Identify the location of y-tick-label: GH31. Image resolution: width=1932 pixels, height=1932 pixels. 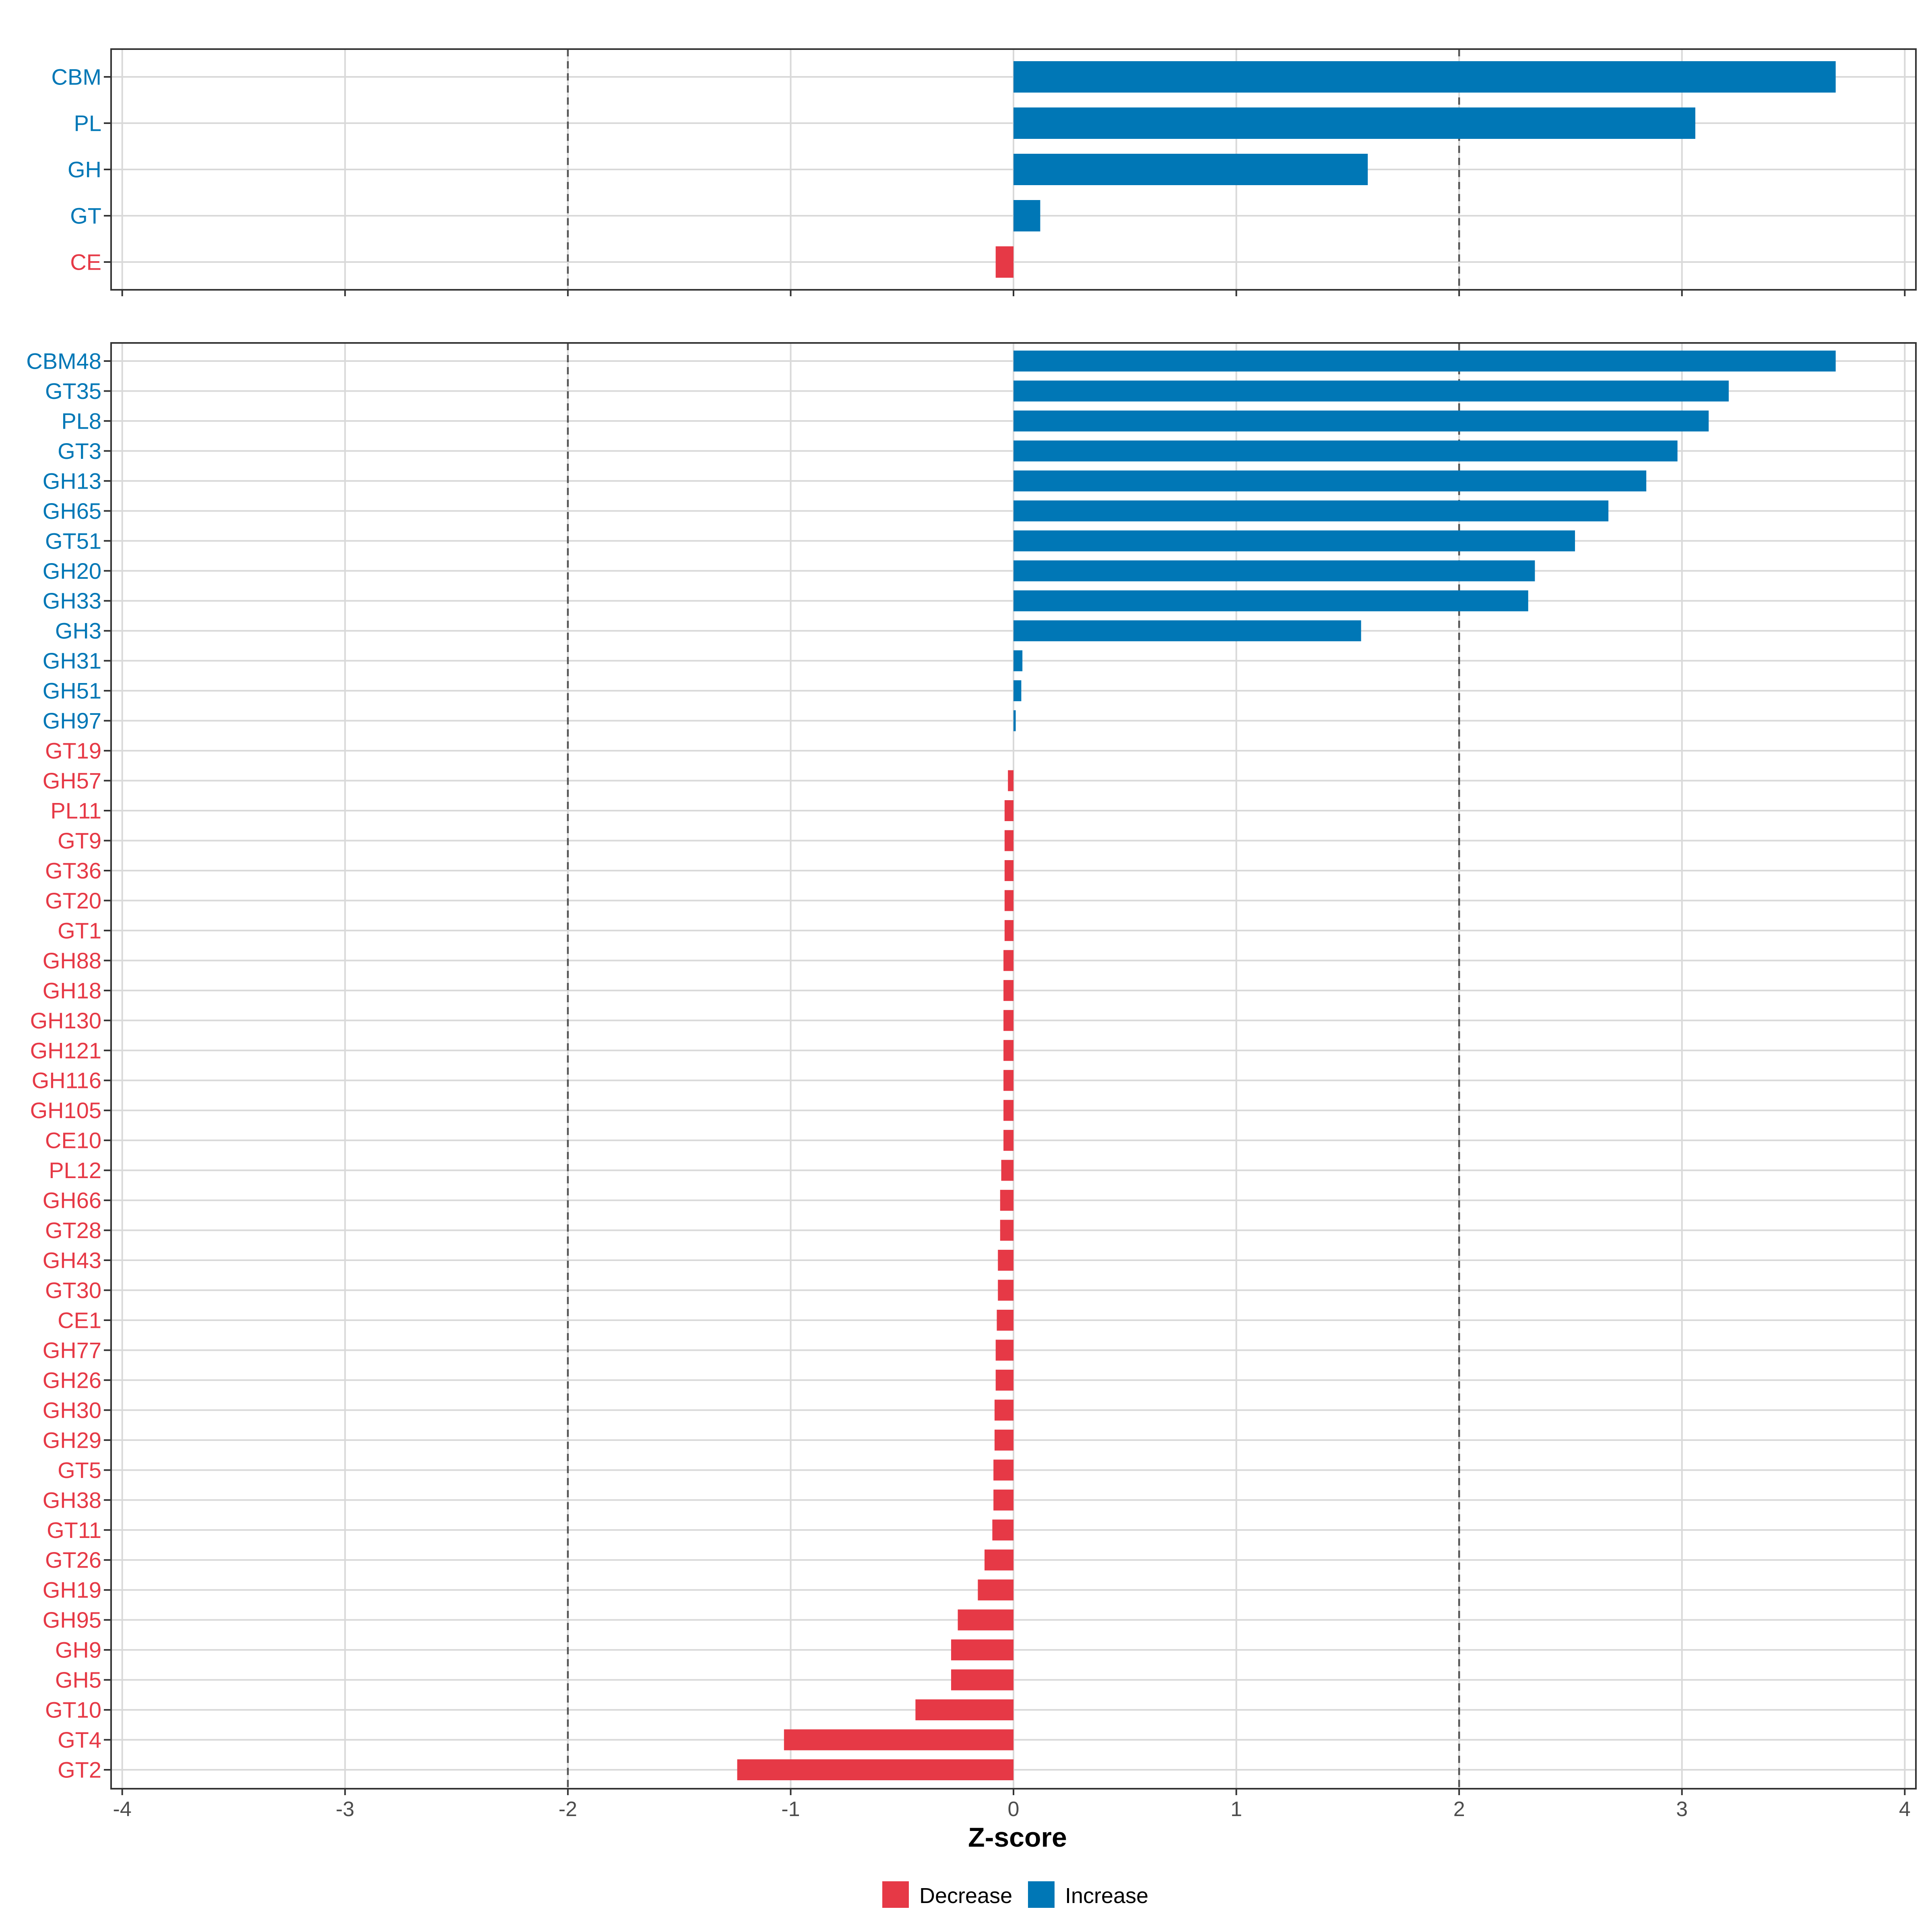
(72, 660).